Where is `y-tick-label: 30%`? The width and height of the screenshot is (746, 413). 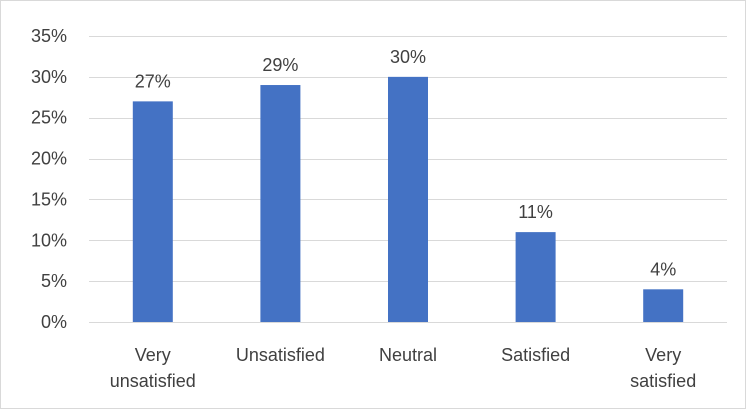
y-tick-label: 30% is located at coordinates (49, 77).